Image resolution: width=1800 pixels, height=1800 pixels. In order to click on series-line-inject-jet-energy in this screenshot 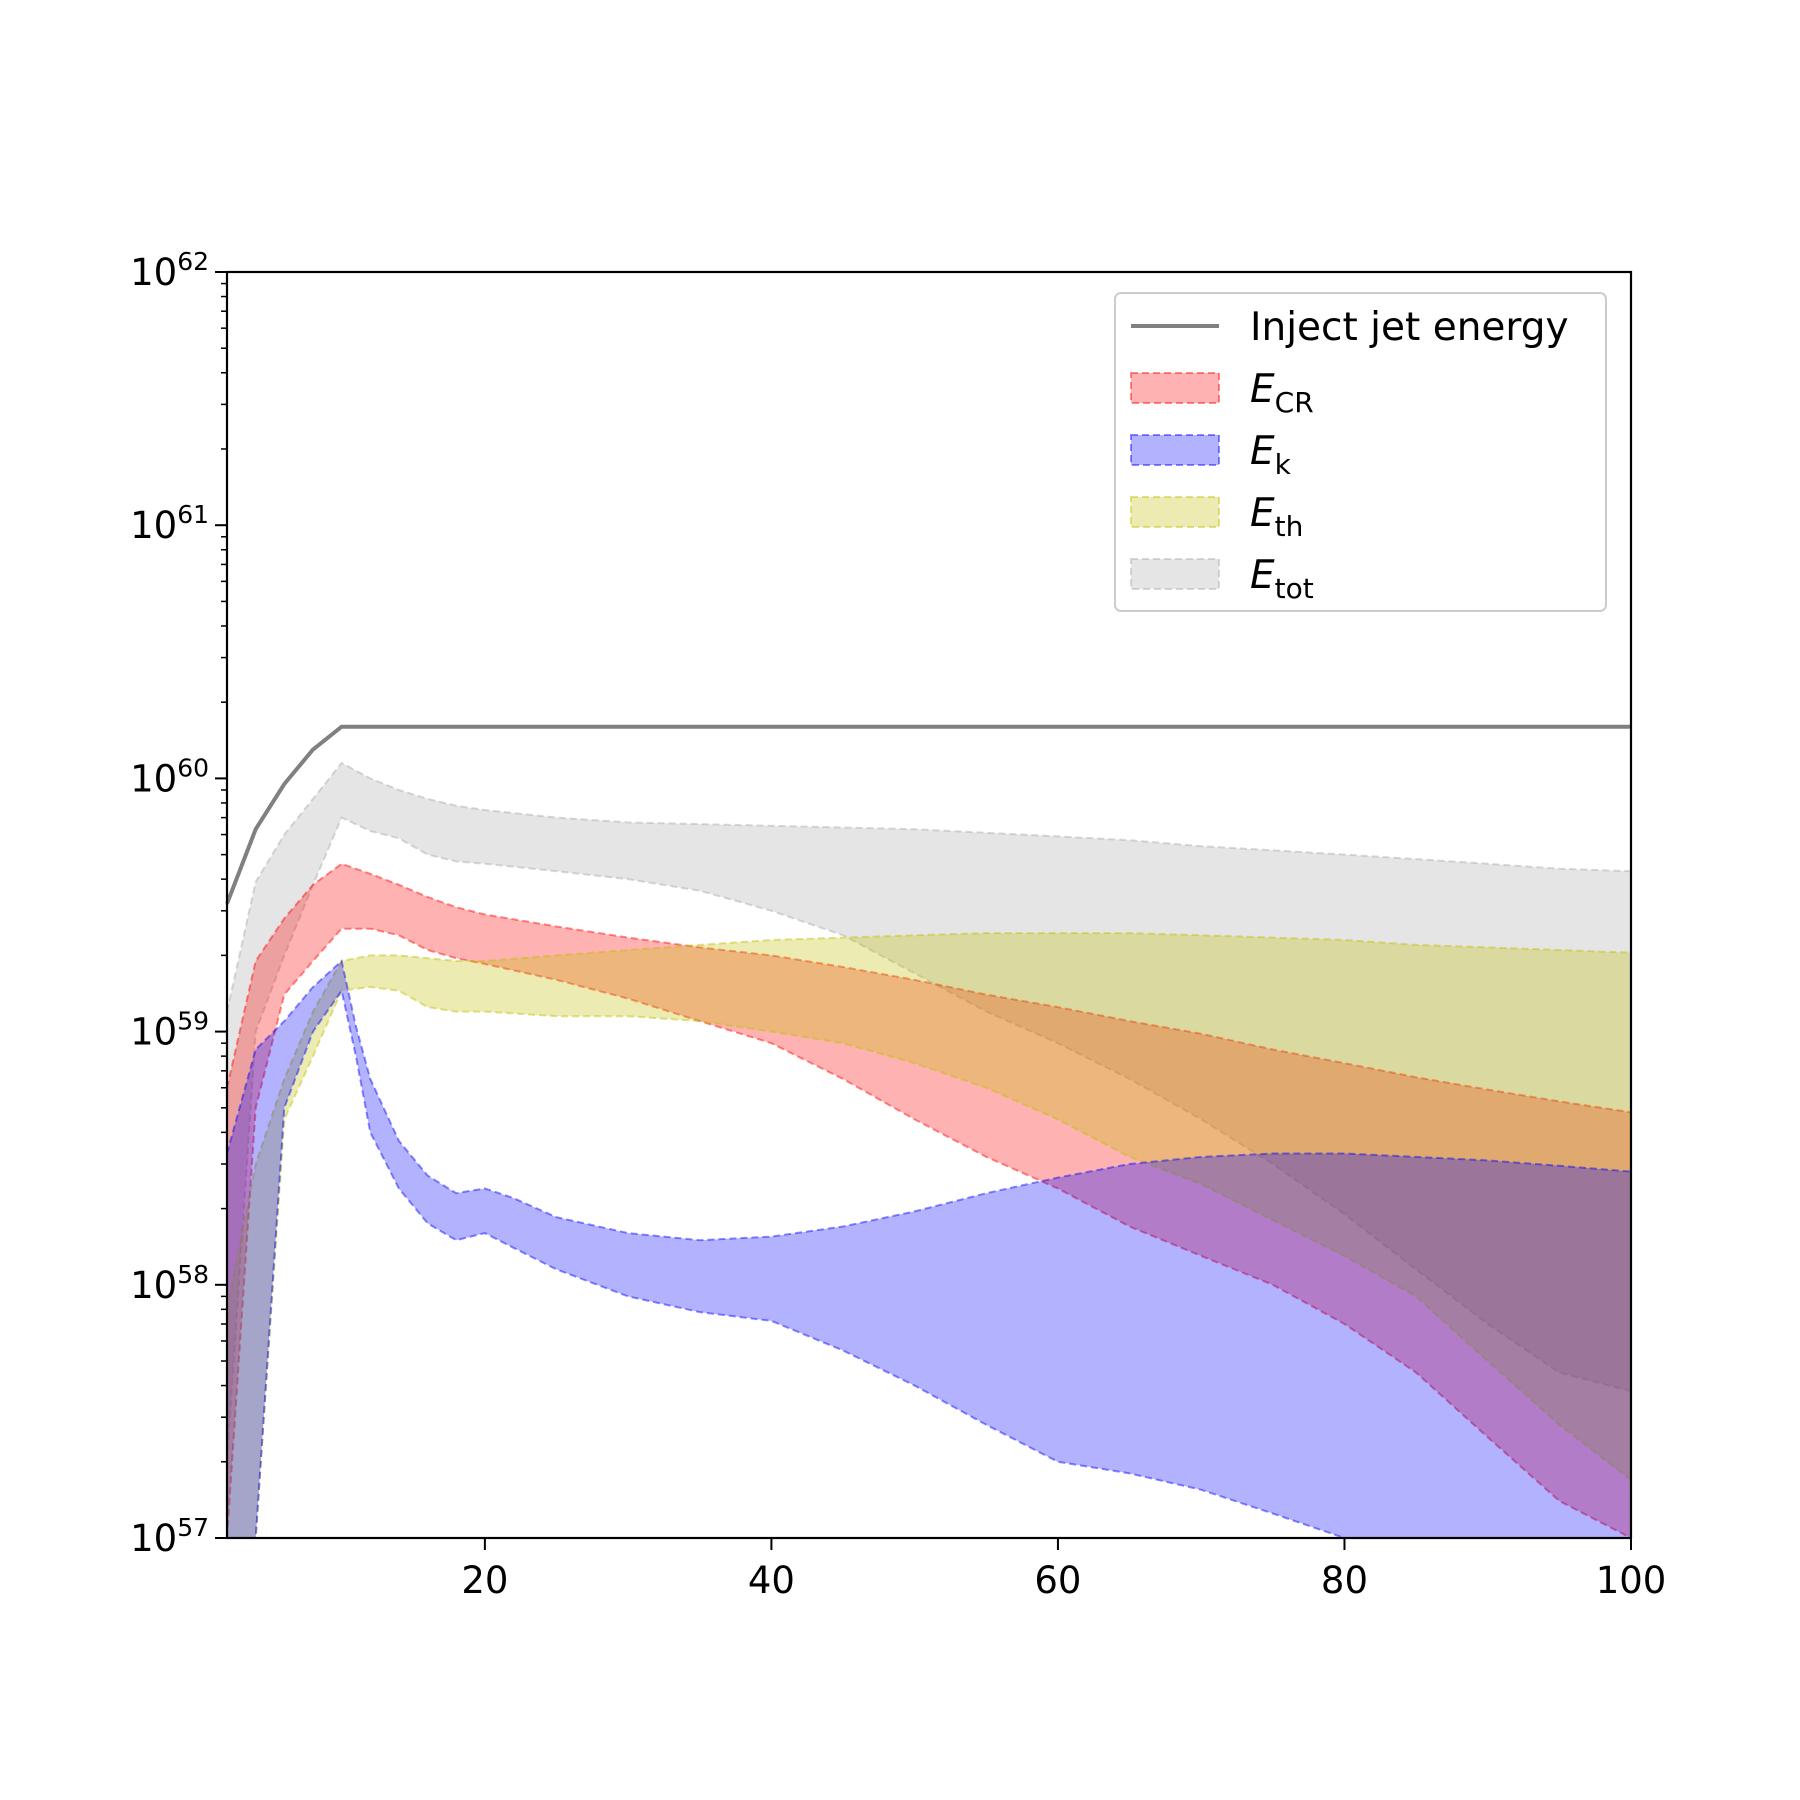, I will do `click(928, 814)`.